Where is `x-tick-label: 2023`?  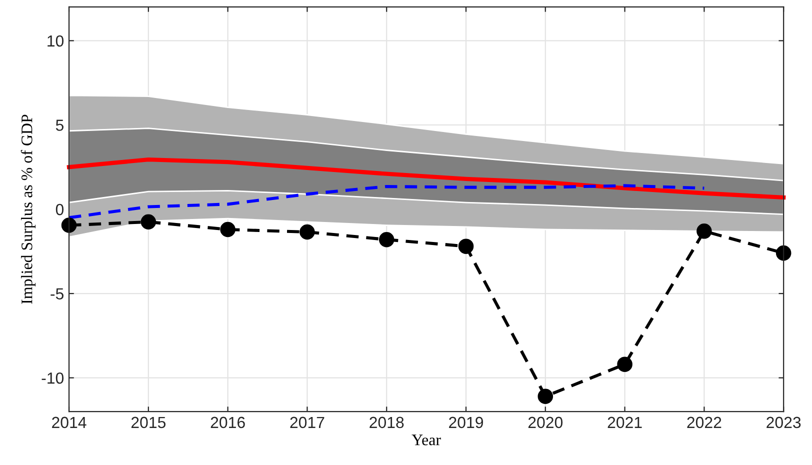
x-tick-label: 2023 is located at coordinates (783, 422).